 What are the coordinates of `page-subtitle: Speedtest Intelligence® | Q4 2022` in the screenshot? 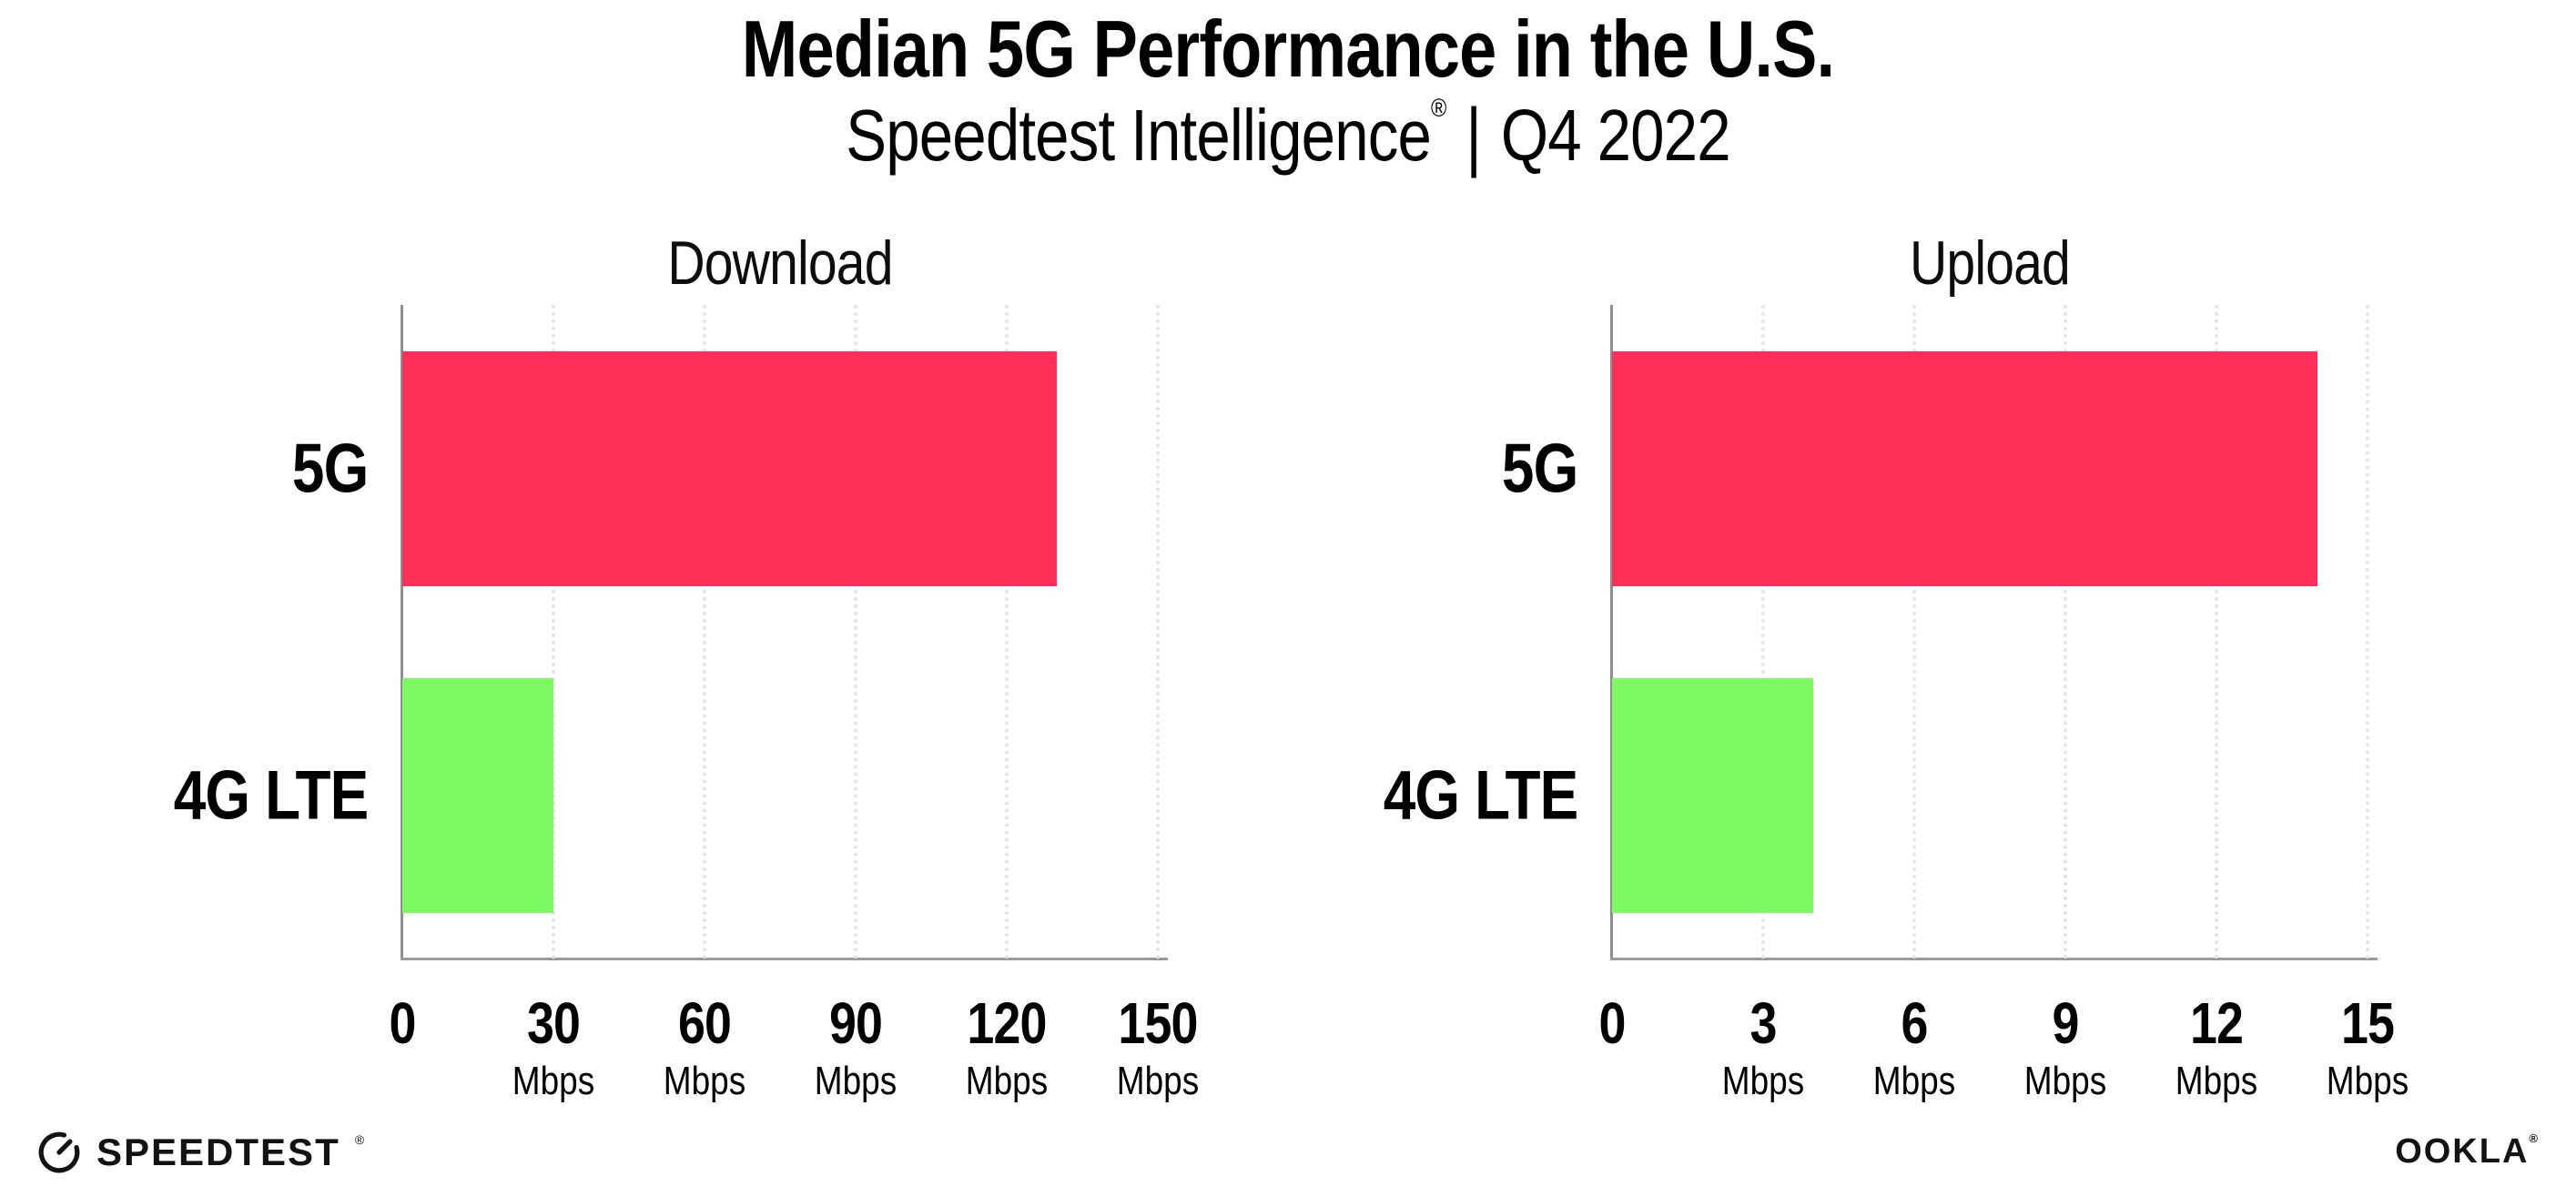 It's located at (1288, 135).